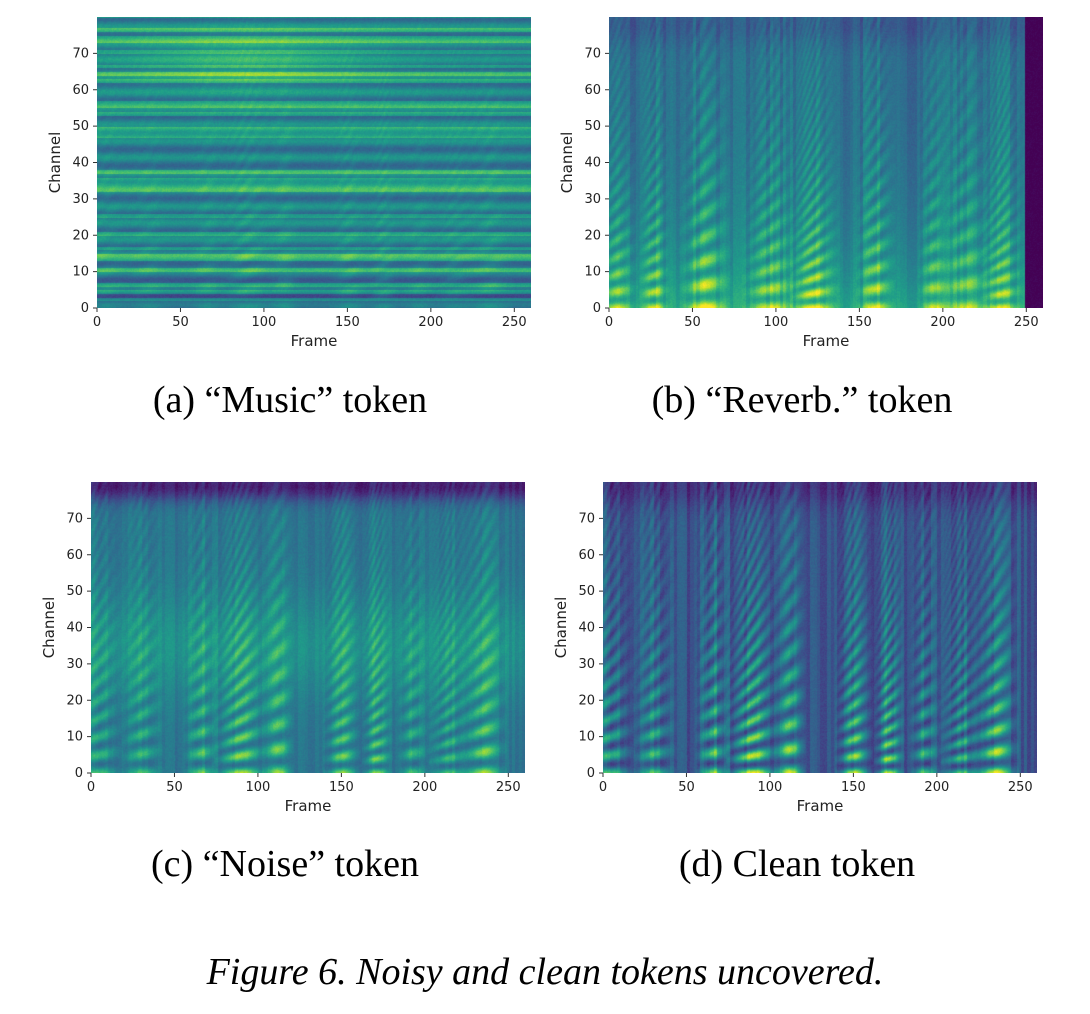 The width and height of the screenshot is (1090, 1014). Describe the element at coordinates (797, 864) in the screenshot. I see `caption-d: (d) Clean token` at that location.